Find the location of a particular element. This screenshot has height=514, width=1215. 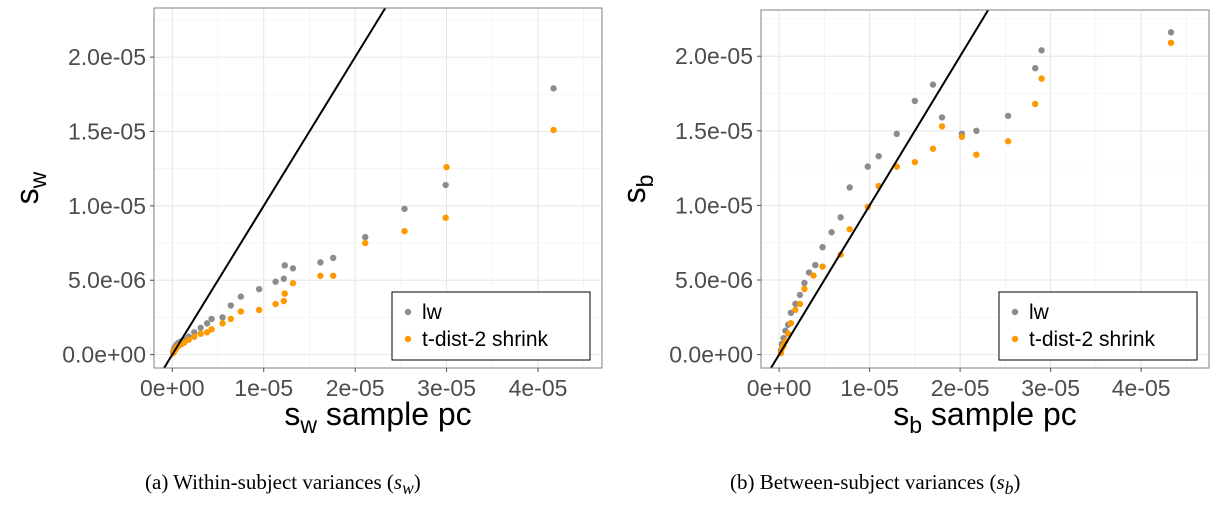

caption-b: (b) Between-subject variances (sb) is located at coordinates (875, 484).